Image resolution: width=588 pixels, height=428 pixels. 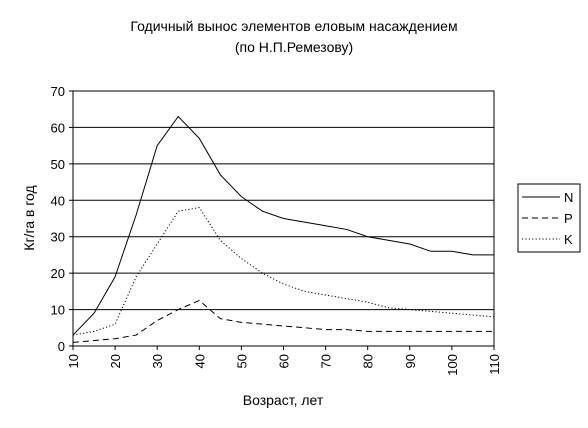 What do you see at coordinates (58, 164) in the screenshot?
I see `y-tick-label: 50` at bounding box center [58, 164].